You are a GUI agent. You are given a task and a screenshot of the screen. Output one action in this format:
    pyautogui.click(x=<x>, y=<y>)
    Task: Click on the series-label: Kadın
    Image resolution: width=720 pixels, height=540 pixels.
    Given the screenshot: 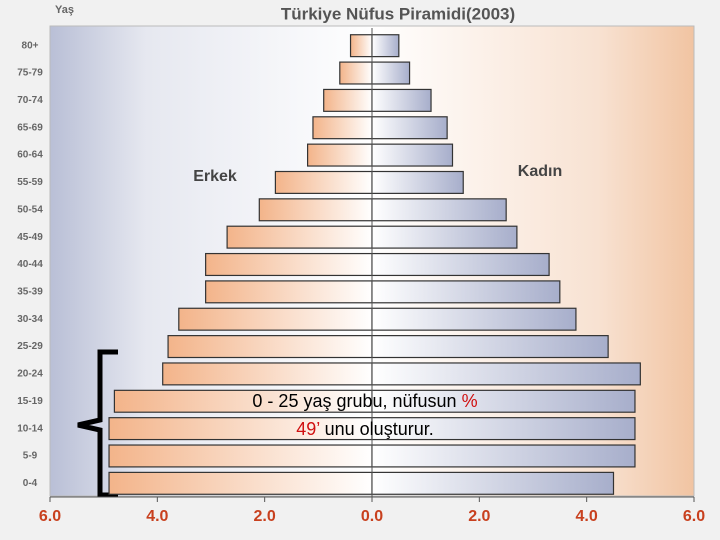 What is the action you would take?
    pyautogui.click(x=540, y=171)
    